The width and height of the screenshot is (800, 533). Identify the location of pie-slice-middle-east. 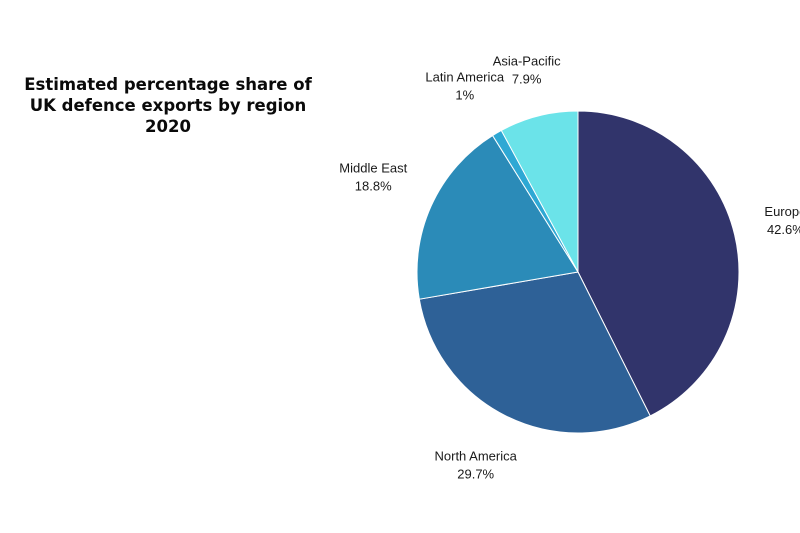
(497, 217).